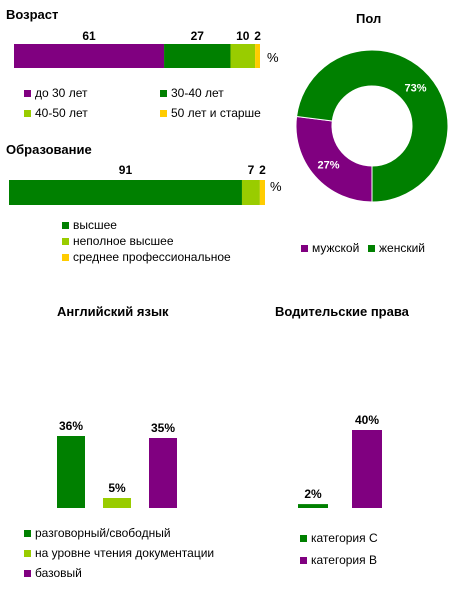 Image resolution: width=454 pixels, height=590 pixels. Describe the element at coordinates (126, 170) in the screenshot. I see `education-value-label: 91` at that location.